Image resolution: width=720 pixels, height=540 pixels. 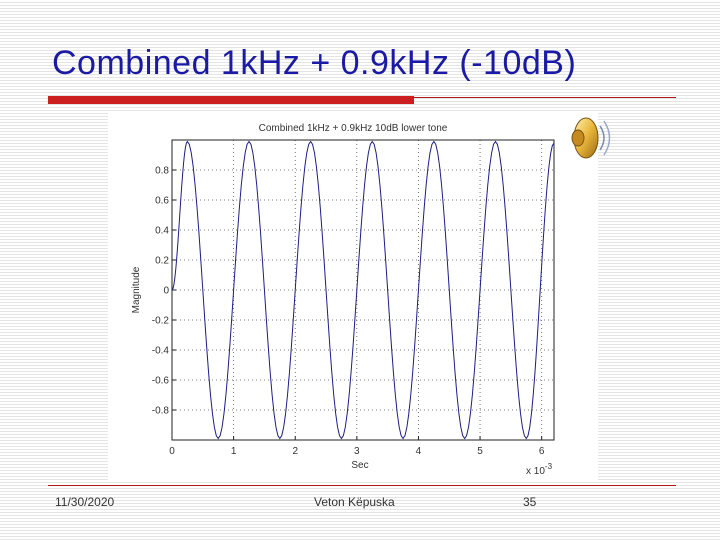 What do you see at coordinates (588, 137) in the screenshot?
I see `speaker-icon` at bounding box center [588, 137].